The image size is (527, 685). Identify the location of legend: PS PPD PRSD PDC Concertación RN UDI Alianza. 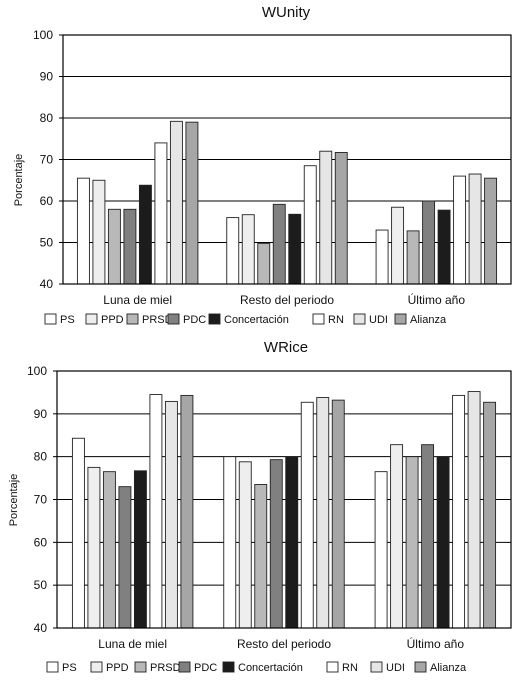
(245, 319).